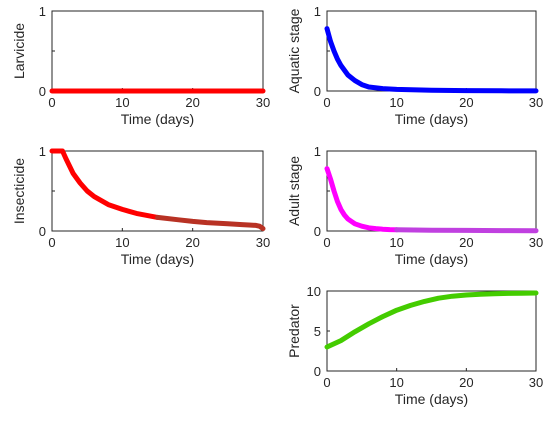 This screenshot has height=421, width=550. I want to click on subplot-aquatic: 0 10 20 30 0 1 Time (days) Aquatic stage, so click(414, 65).